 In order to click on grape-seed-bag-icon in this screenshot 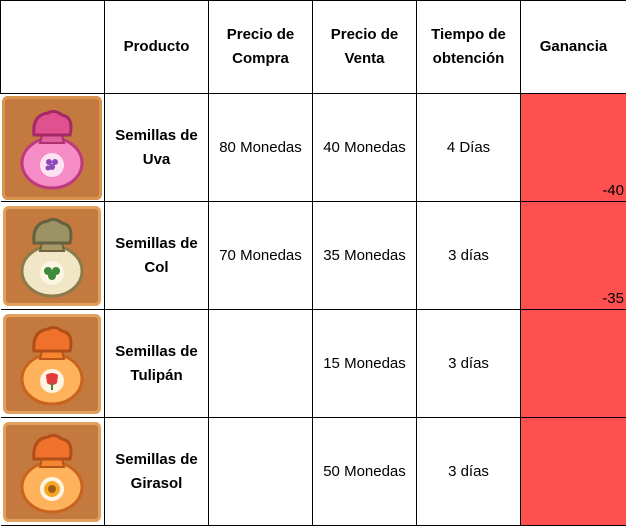, I will do `click(52, 149)`.